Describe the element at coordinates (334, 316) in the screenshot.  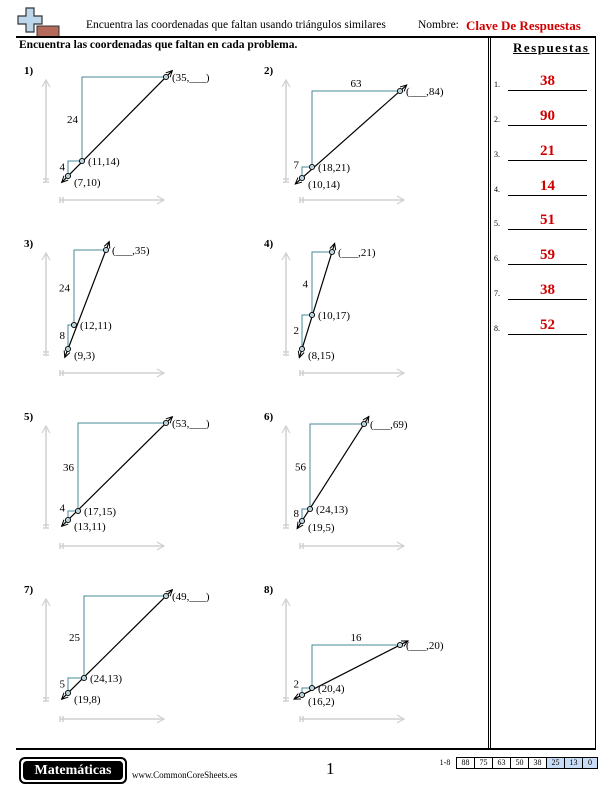
I see `point-label-2: (10,17)` at that location.